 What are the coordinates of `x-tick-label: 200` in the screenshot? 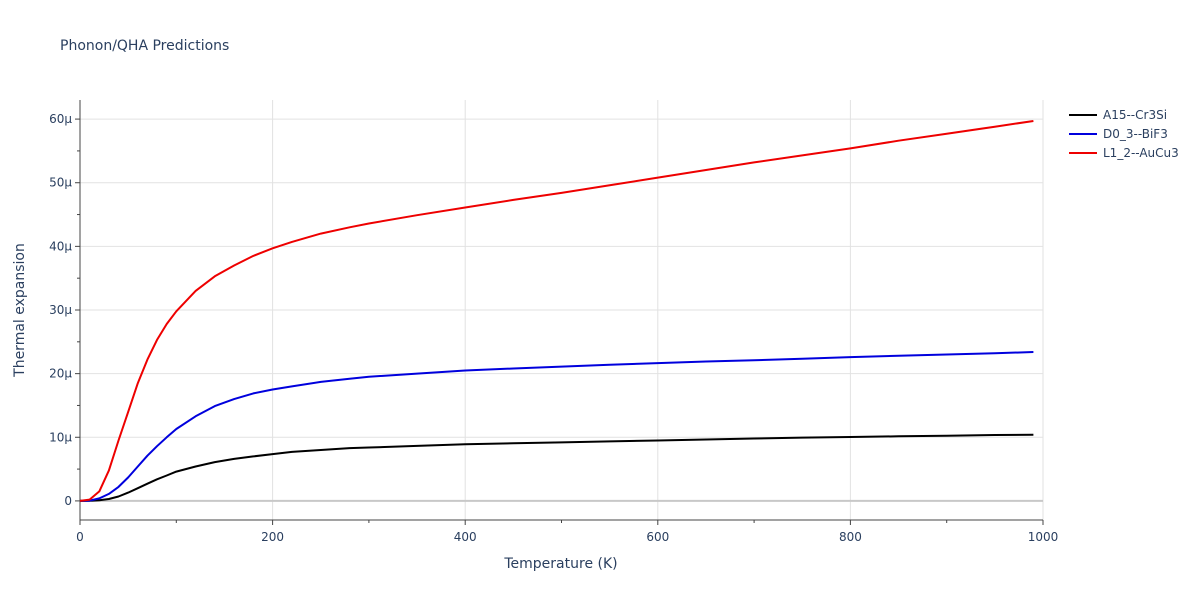 It's located at (272, 537).